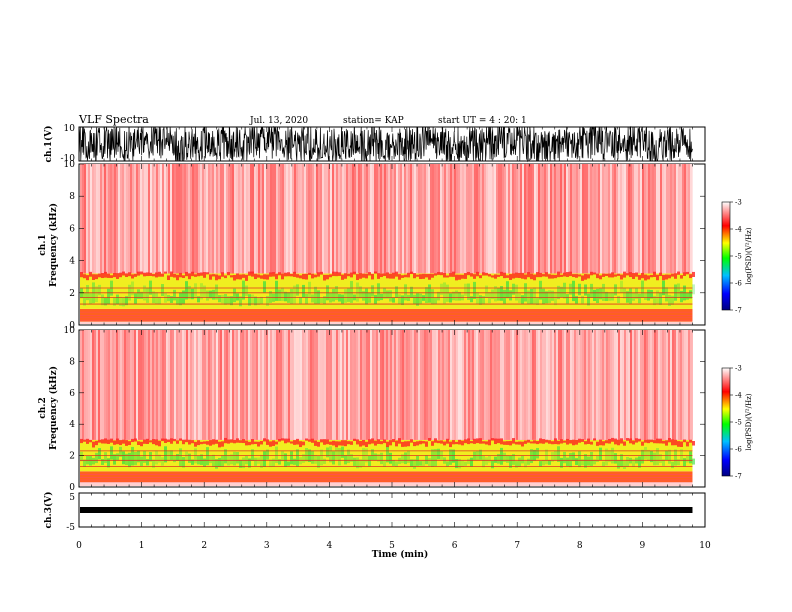  I want to click on frequency-tick-label: 8, so click(72, 362).